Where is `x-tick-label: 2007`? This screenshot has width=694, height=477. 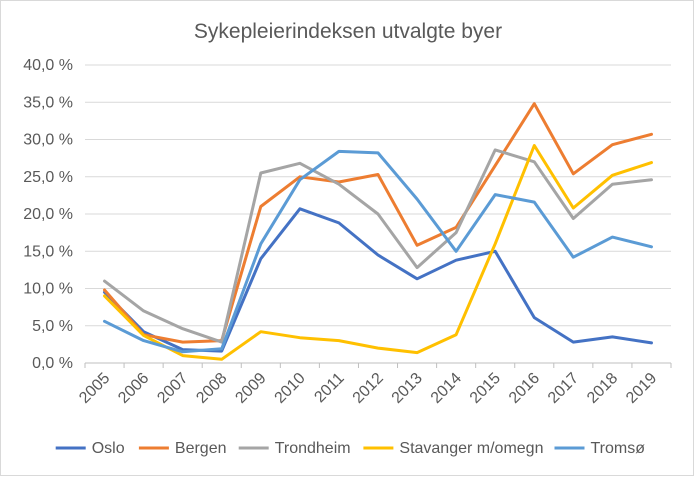 x-tick-label: 2007 is located at coordinates (172, 388).